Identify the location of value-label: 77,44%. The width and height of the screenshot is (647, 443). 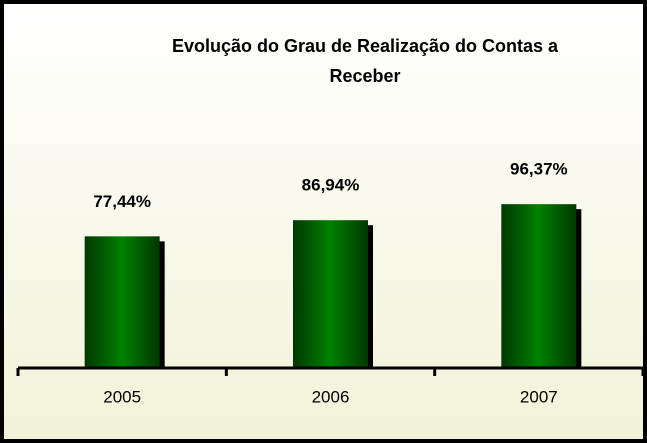
(122, 201).